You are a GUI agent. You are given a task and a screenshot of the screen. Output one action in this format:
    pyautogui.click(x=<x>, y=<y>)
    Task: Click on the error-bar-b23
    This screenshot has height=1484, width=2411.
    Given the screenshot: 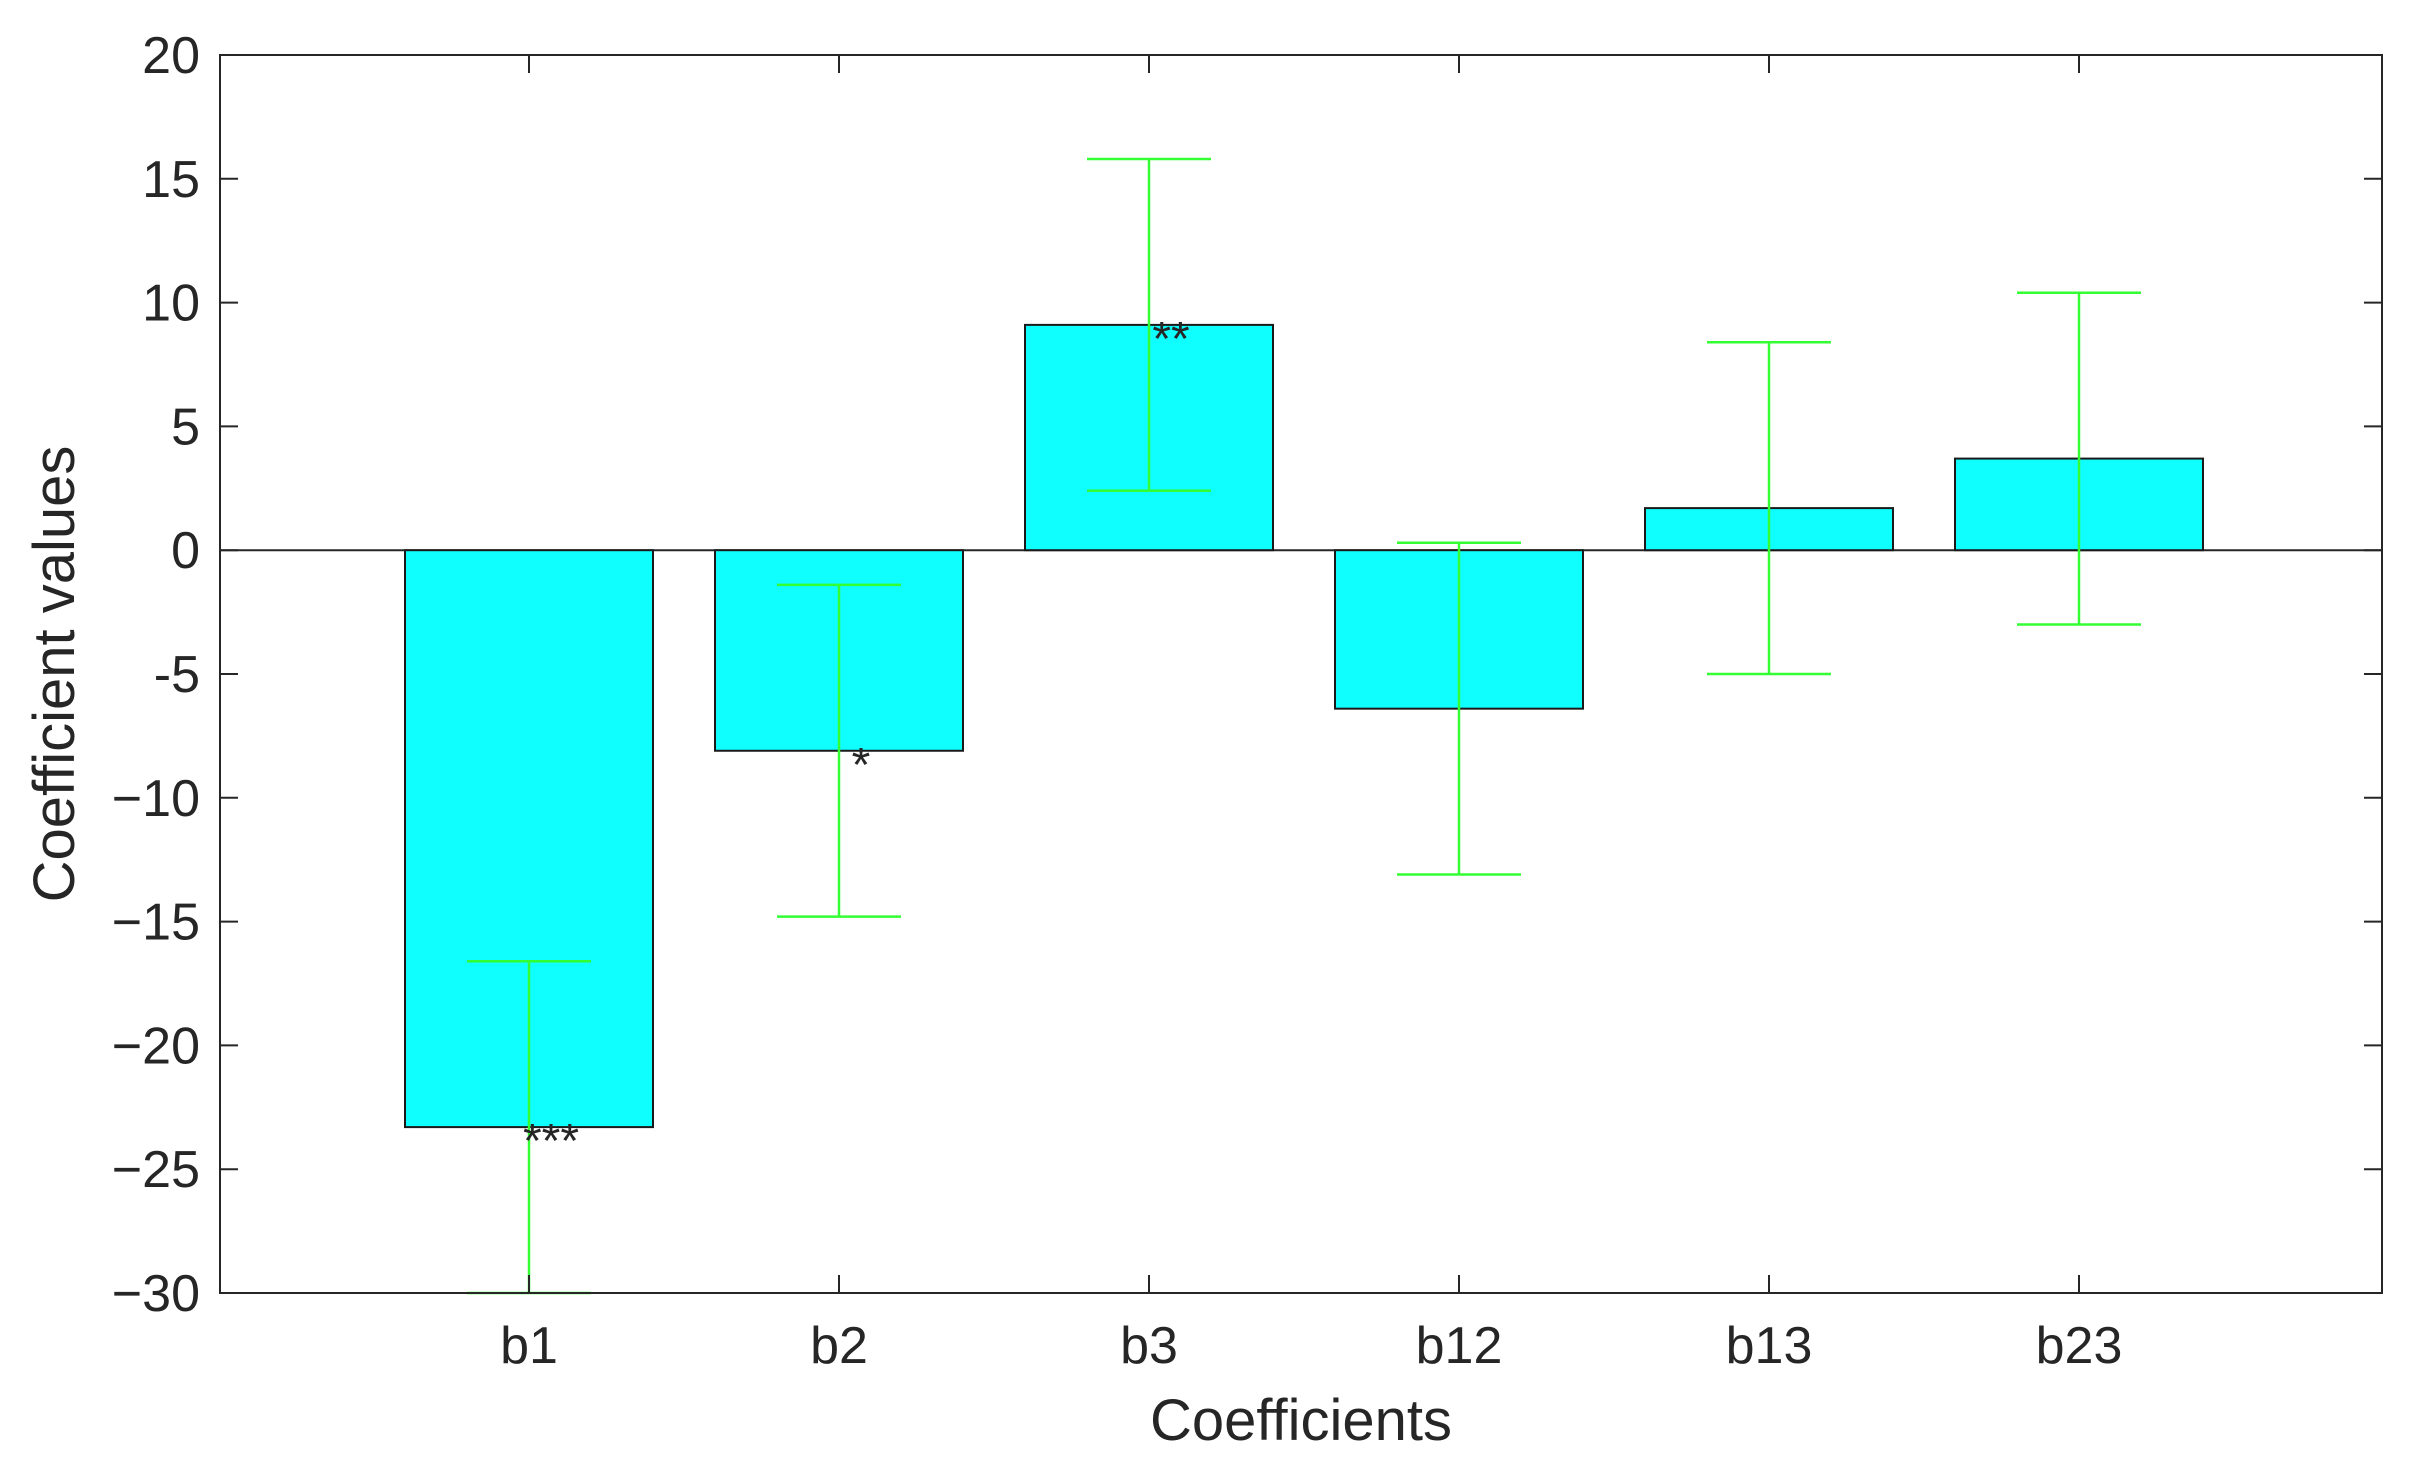 What is the action you would take?
    pyautogui.click(x=2079, y=458)
    